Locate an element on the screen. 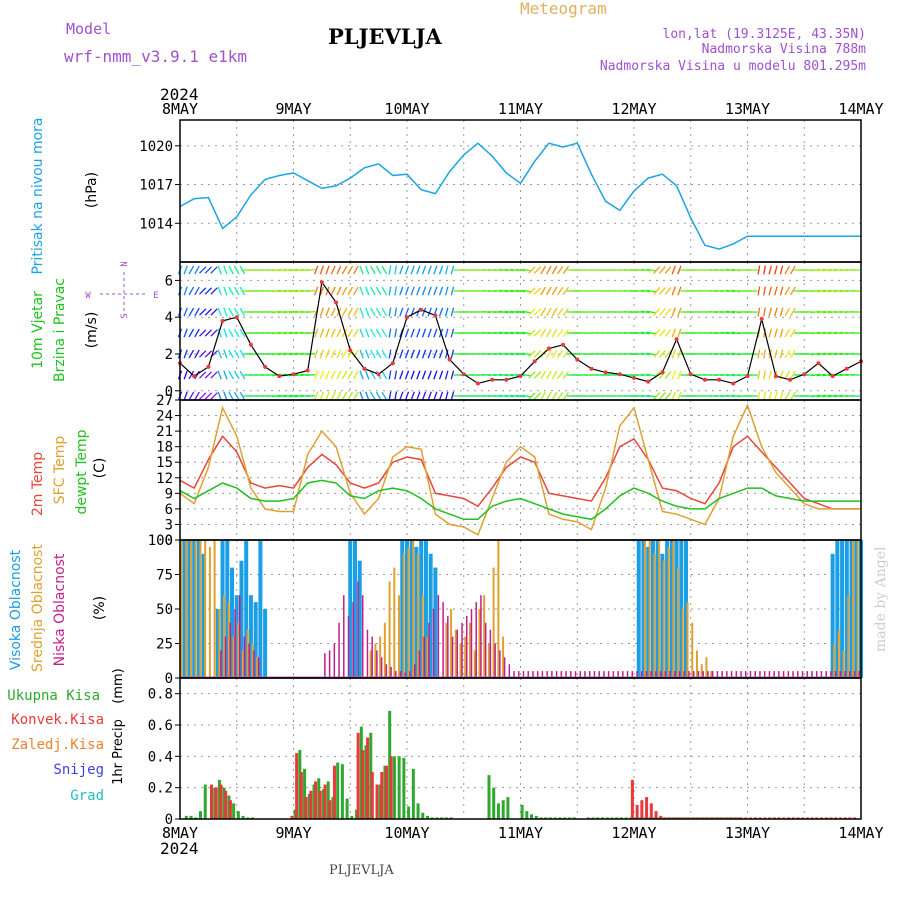  compass-rose: N S E W is located at coordinates (121, 289).